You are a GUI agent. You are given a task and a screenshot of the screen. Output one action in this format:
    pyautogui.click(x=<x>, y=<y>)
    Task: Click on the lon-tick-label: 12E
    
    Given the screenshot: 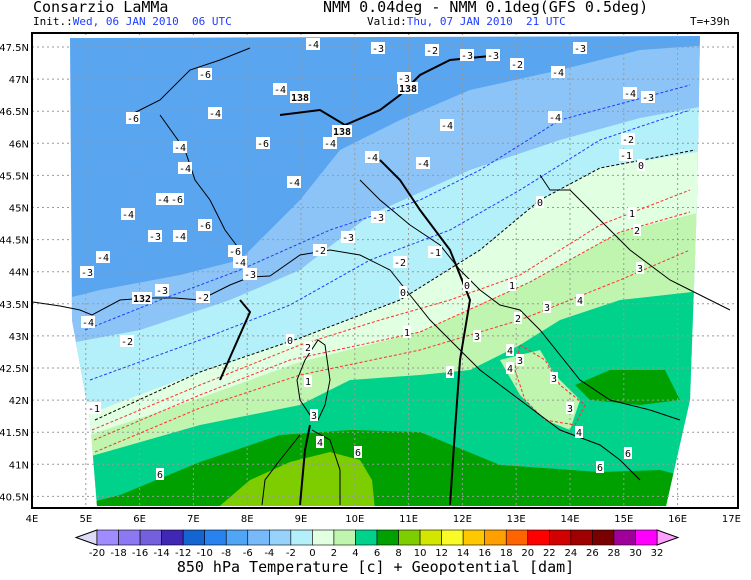 What is the action you would take?
    pyautogui.click(x=462, y=519)
    